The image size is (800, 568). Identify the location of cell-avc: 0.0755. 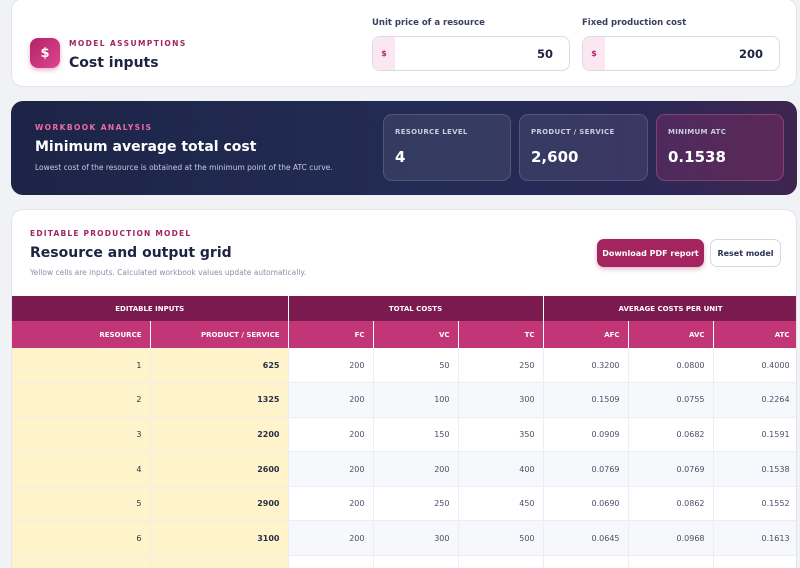
(671, 400).